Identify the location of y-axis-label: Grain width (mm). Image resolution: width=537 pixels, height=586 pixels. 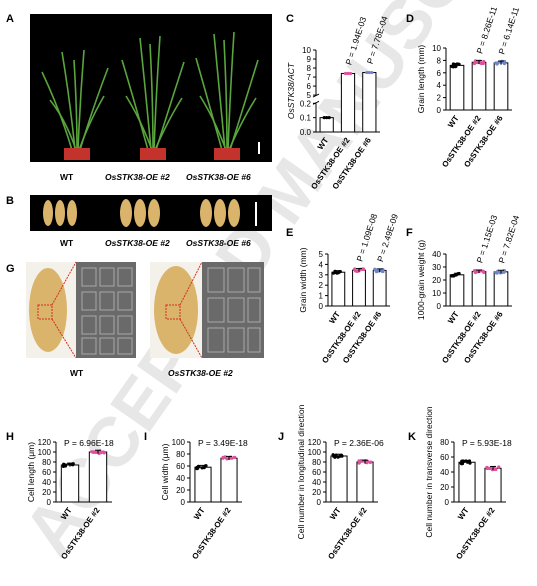
(303, 279).